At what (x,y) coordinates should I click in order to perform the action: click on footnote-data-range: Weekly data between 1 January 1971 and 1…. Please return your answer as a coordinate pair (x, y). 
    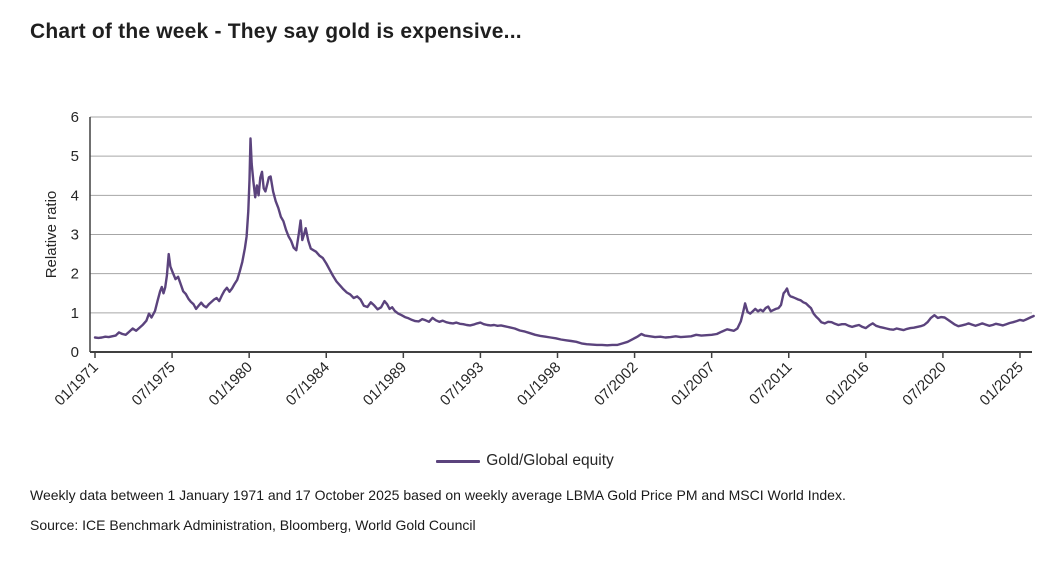
    Looking at the image, I should click on (438, 495).